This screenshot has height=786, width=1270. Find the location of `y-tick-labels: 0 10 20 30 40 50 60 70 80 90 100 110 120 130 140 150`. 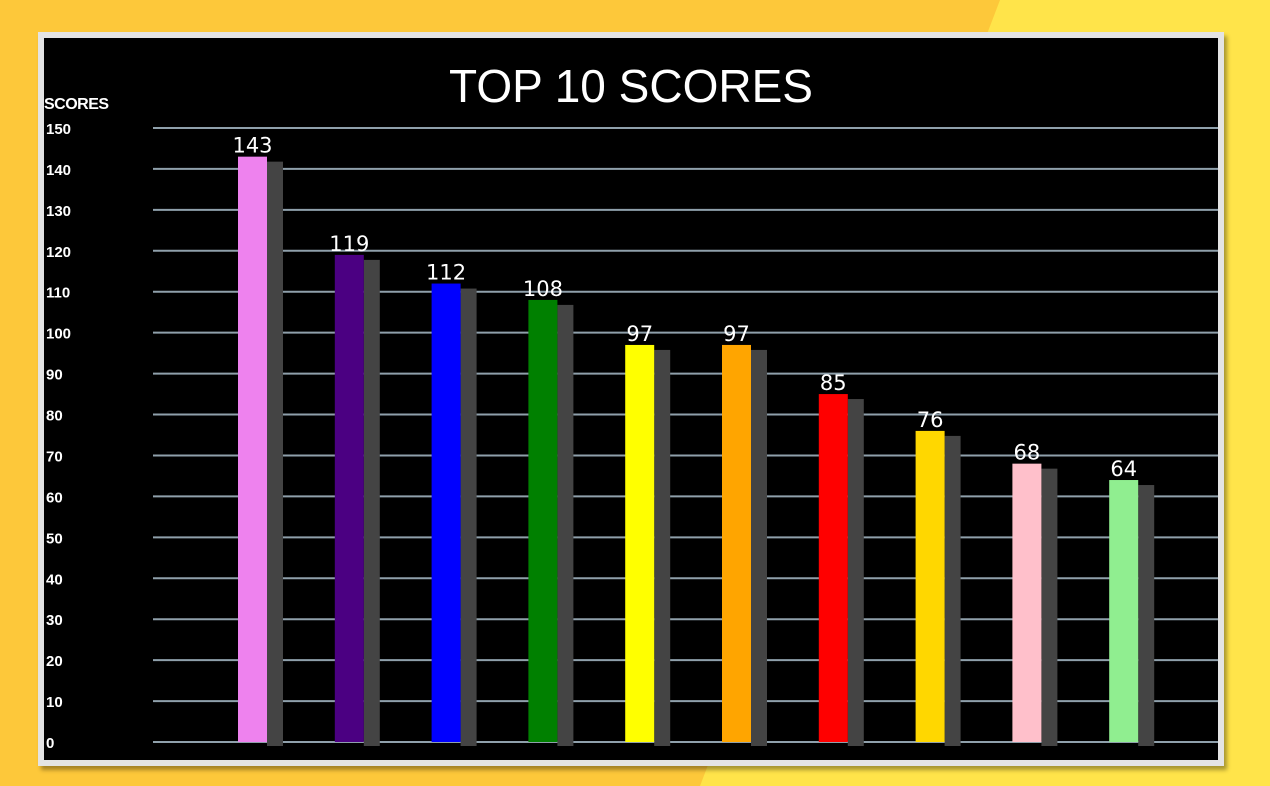

y-tick-labels: 0 10 20 30 40 50 60 70 80 90 100 110 120 130 140 150 is located at coordinates (58, 436).